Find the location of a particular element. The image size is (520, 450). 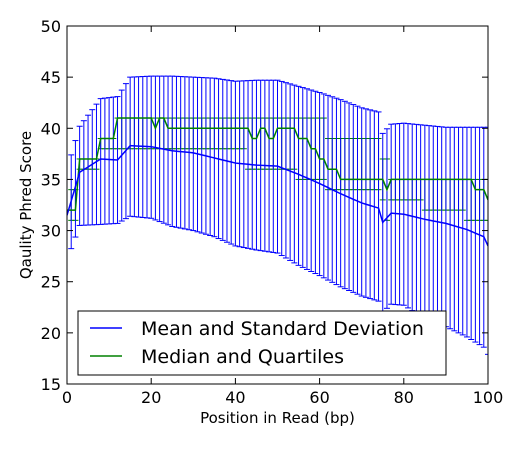

x-tick-label: 60 is located at coordinates (319, 397).